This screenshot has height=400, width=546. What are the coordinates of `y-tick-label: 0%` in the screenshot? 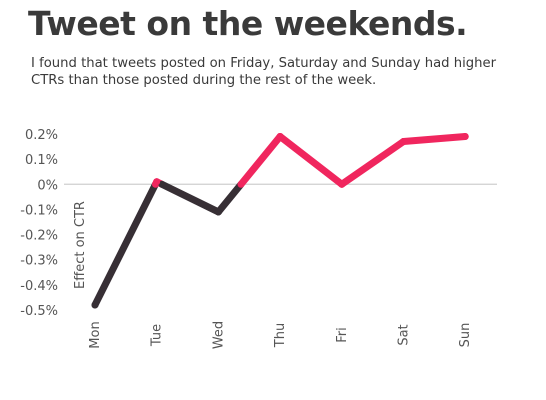 It's located at (47, 185).